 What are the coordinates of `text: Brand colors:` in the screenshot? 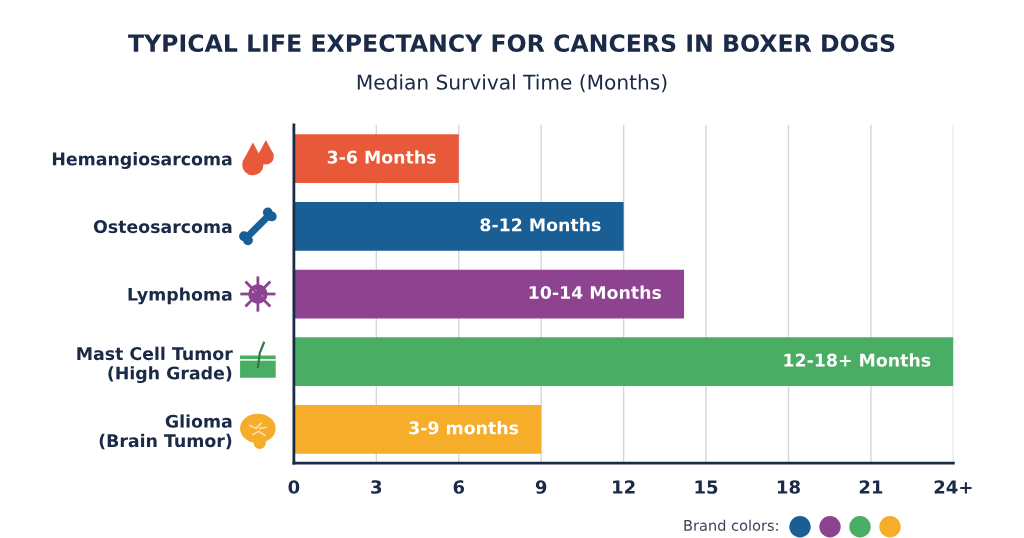 It's located at (731, 525).